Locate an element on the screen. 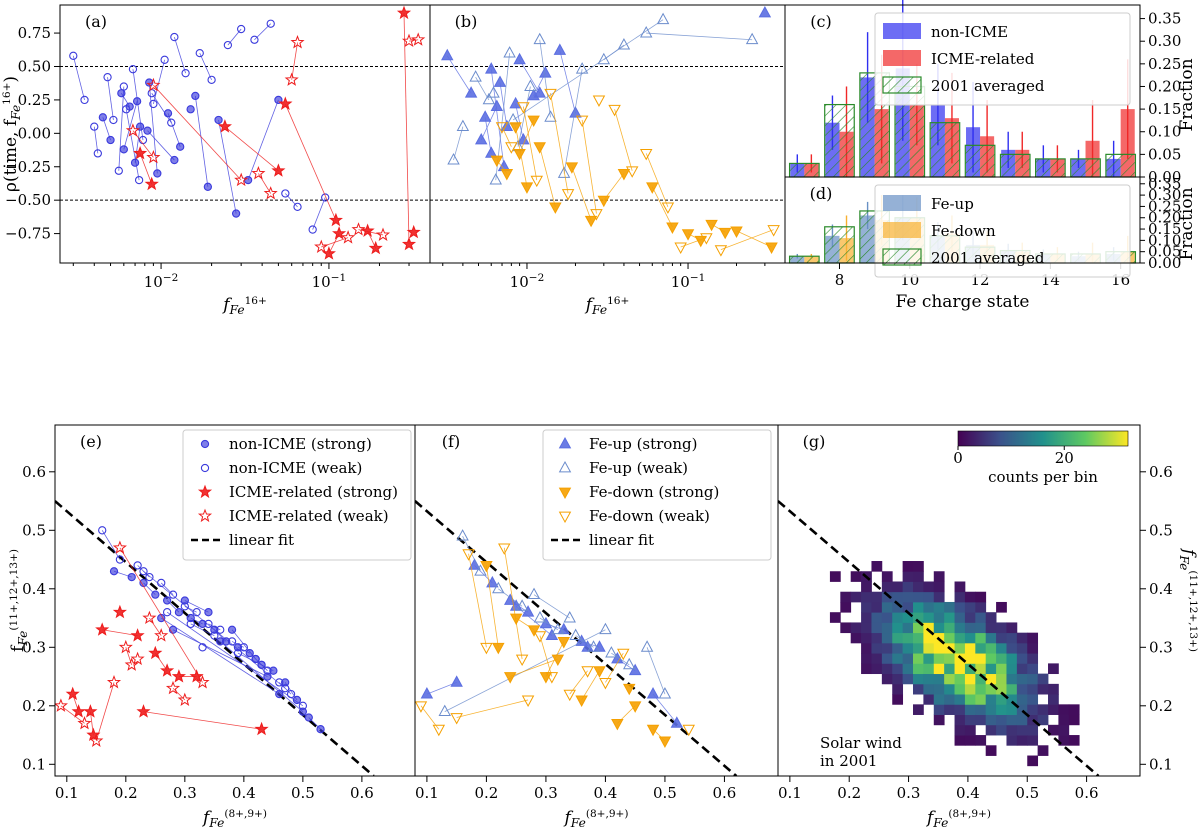 The height and width of the screenshot is (827, 1200). y-axis-label: ρ(time, fFe16+) is located at coordinates (12, 134).